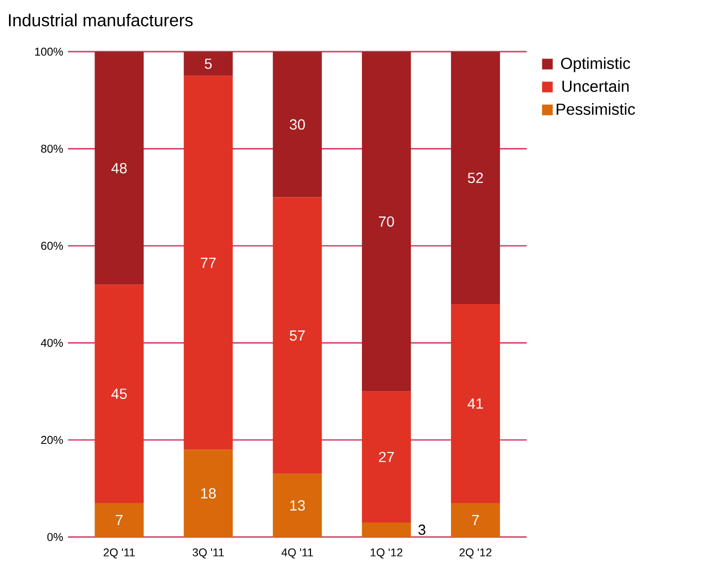 This screenshot has width=705, height=561. Describe the element at coordinates (595, 86) in the screenshot. I see `legend-label: Uncertain` at that location.